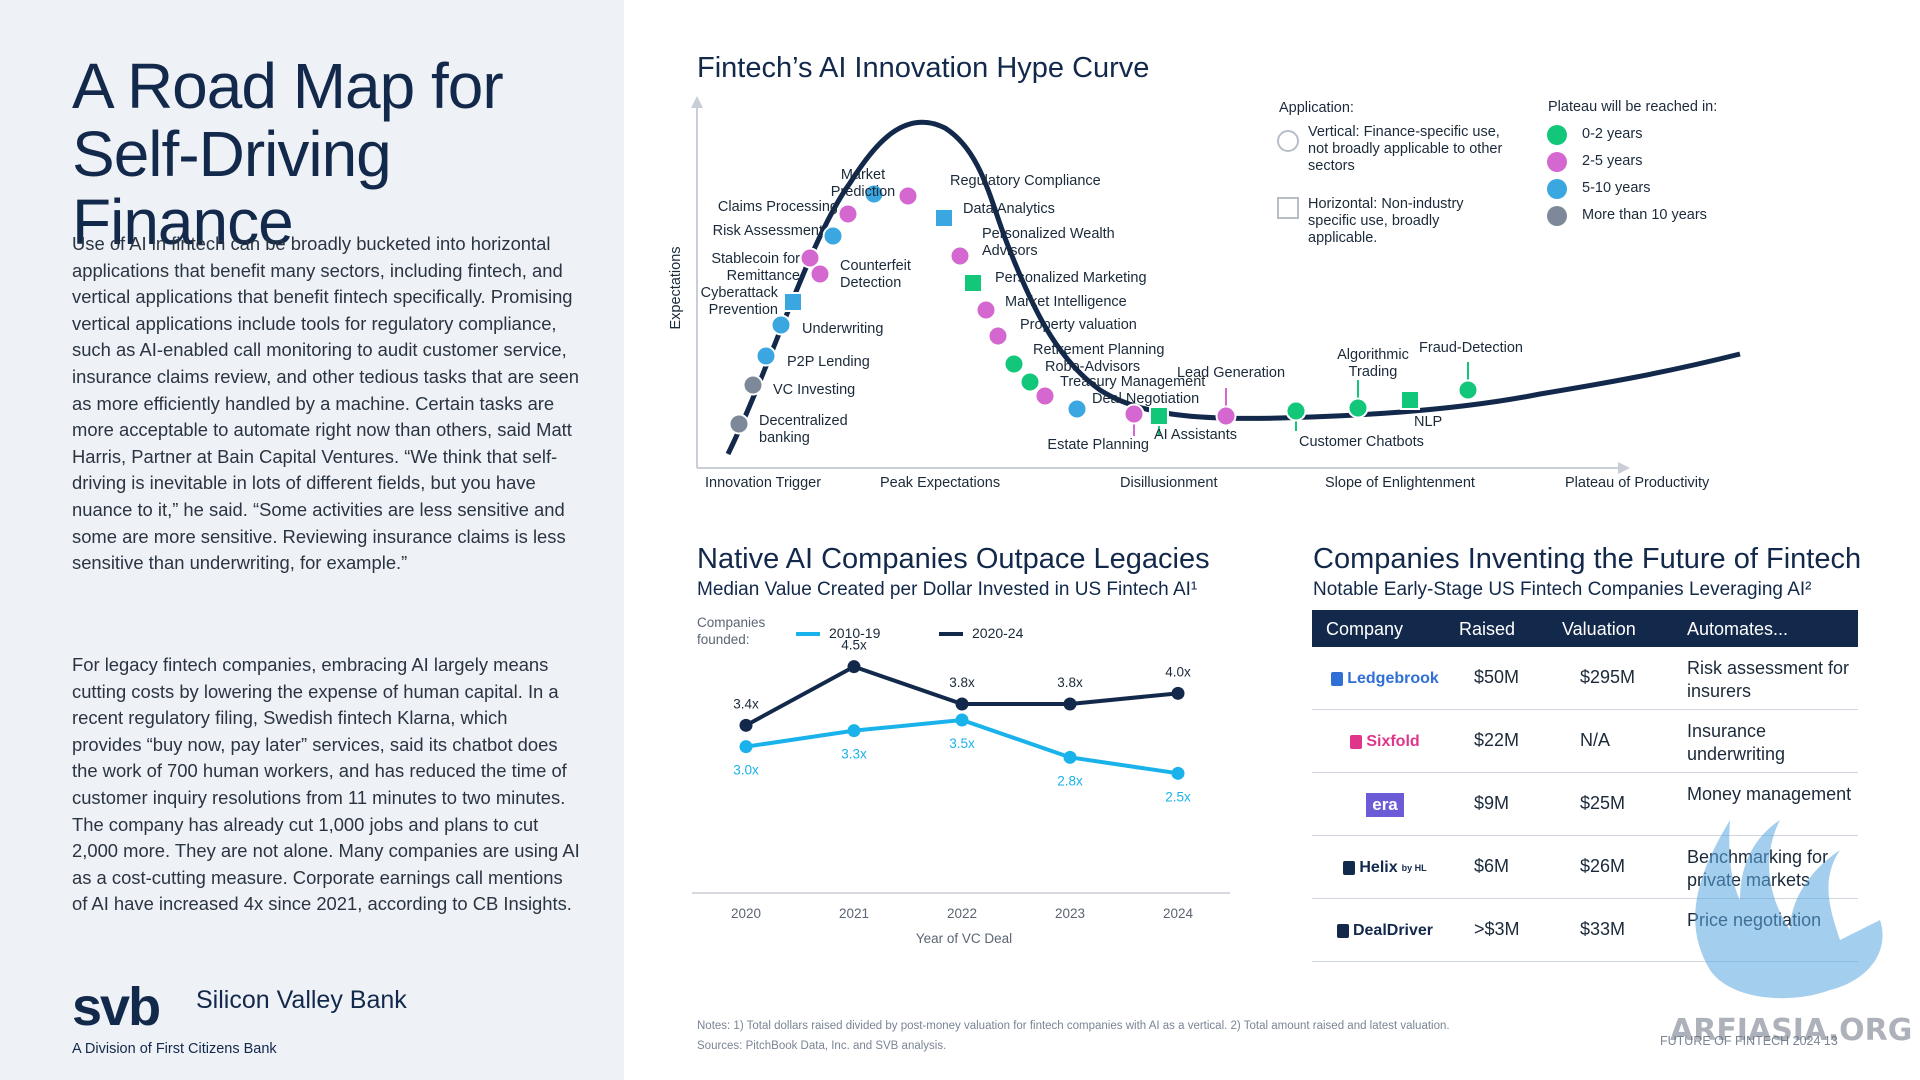  What do you see at coordinates (174, 1049) in the screenshot?
I see `svb-tagline: A Division of First Citizens Bank` at bounding box center [174, 1049].